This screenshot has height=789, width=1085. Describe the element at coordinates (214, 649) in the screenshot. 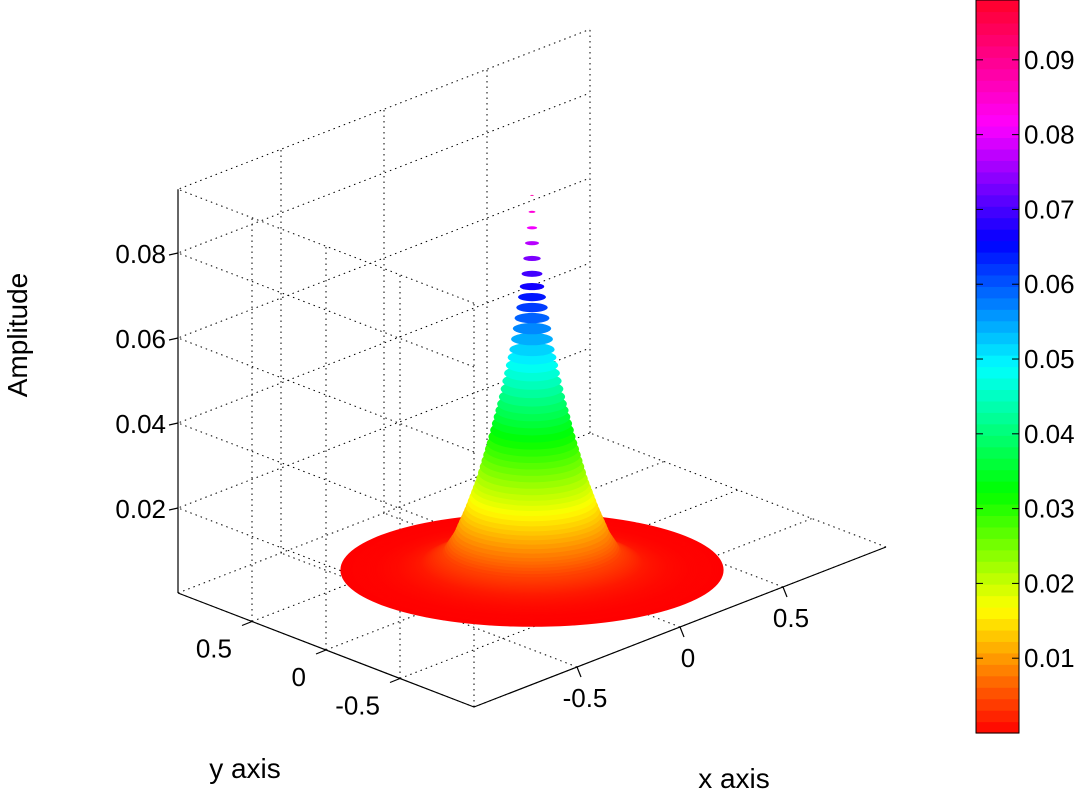

I see `y-tick-label: 0.5` at that location.